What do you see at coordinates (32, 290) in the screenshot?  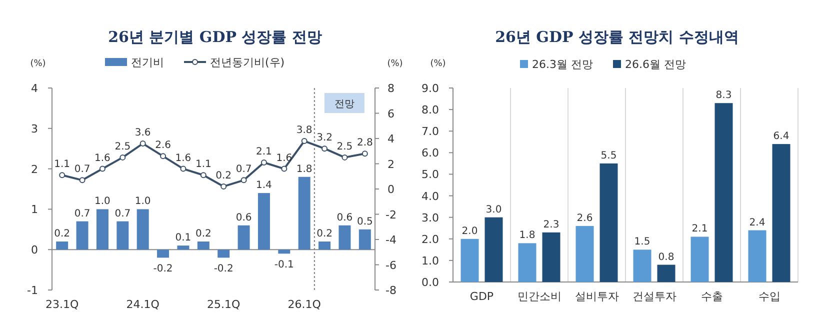 I see `y-tick-label: -1` at bounding box center [32, 290].